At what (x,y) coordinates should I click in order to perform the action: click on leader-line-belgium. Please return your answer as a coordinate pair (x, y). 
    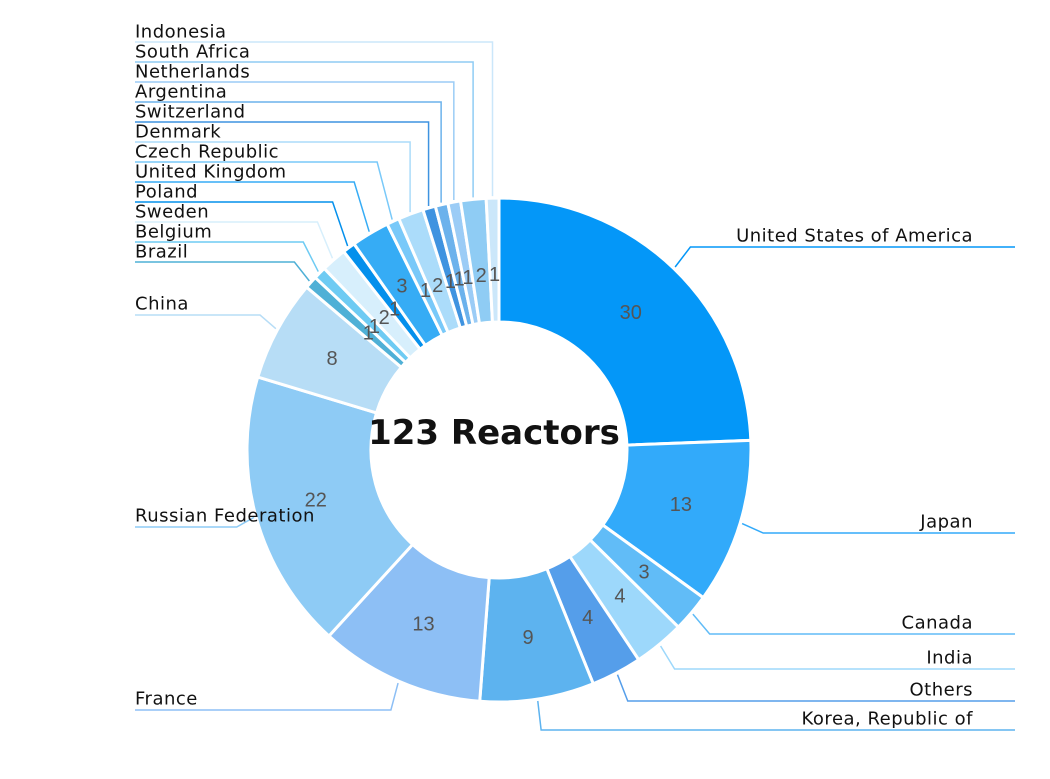
    Looking at the image, I should click on (227, 256).